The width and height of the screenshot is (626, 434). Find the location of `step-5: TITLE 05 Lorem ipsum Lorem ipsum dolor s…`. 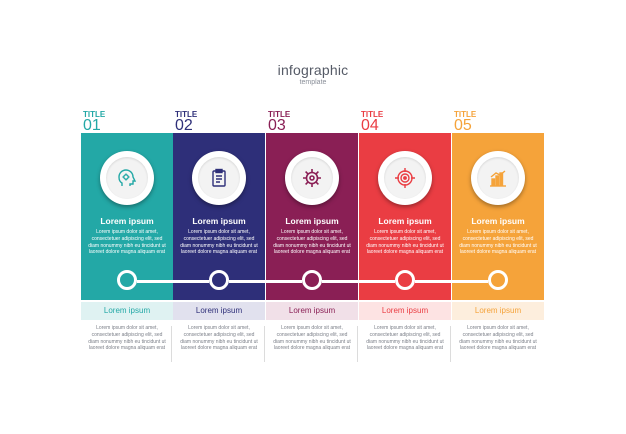

step-5: TITLE 05 Lorem ipsum Lorem ipsum dolor s… is located at coordinates (498, 217).